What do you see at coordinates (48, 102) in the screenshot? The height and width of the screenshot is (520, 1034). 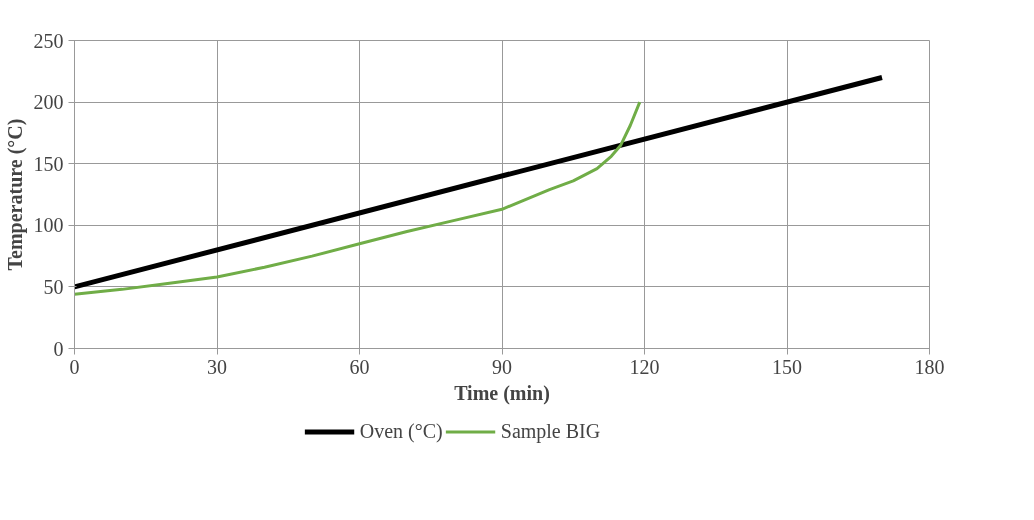 I see `y-tick-label: 200` at bounding box center [48, 102].